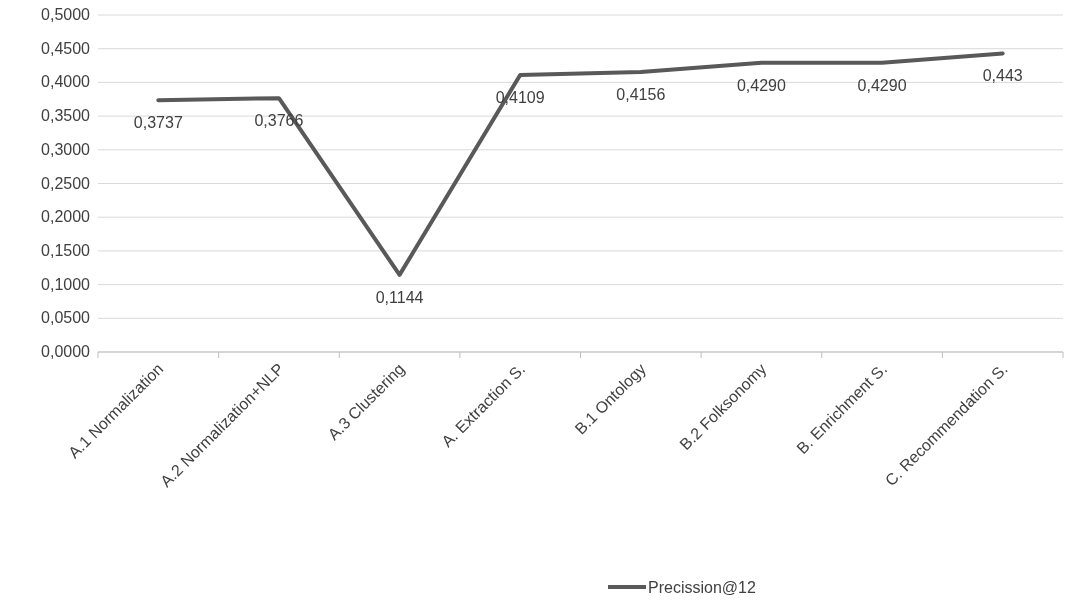 This screenshot has height=601, width=1065. Describe the element at coordinates (66, 318) in the screenshot. I see `y-tick-label: 0,0500` at that location.